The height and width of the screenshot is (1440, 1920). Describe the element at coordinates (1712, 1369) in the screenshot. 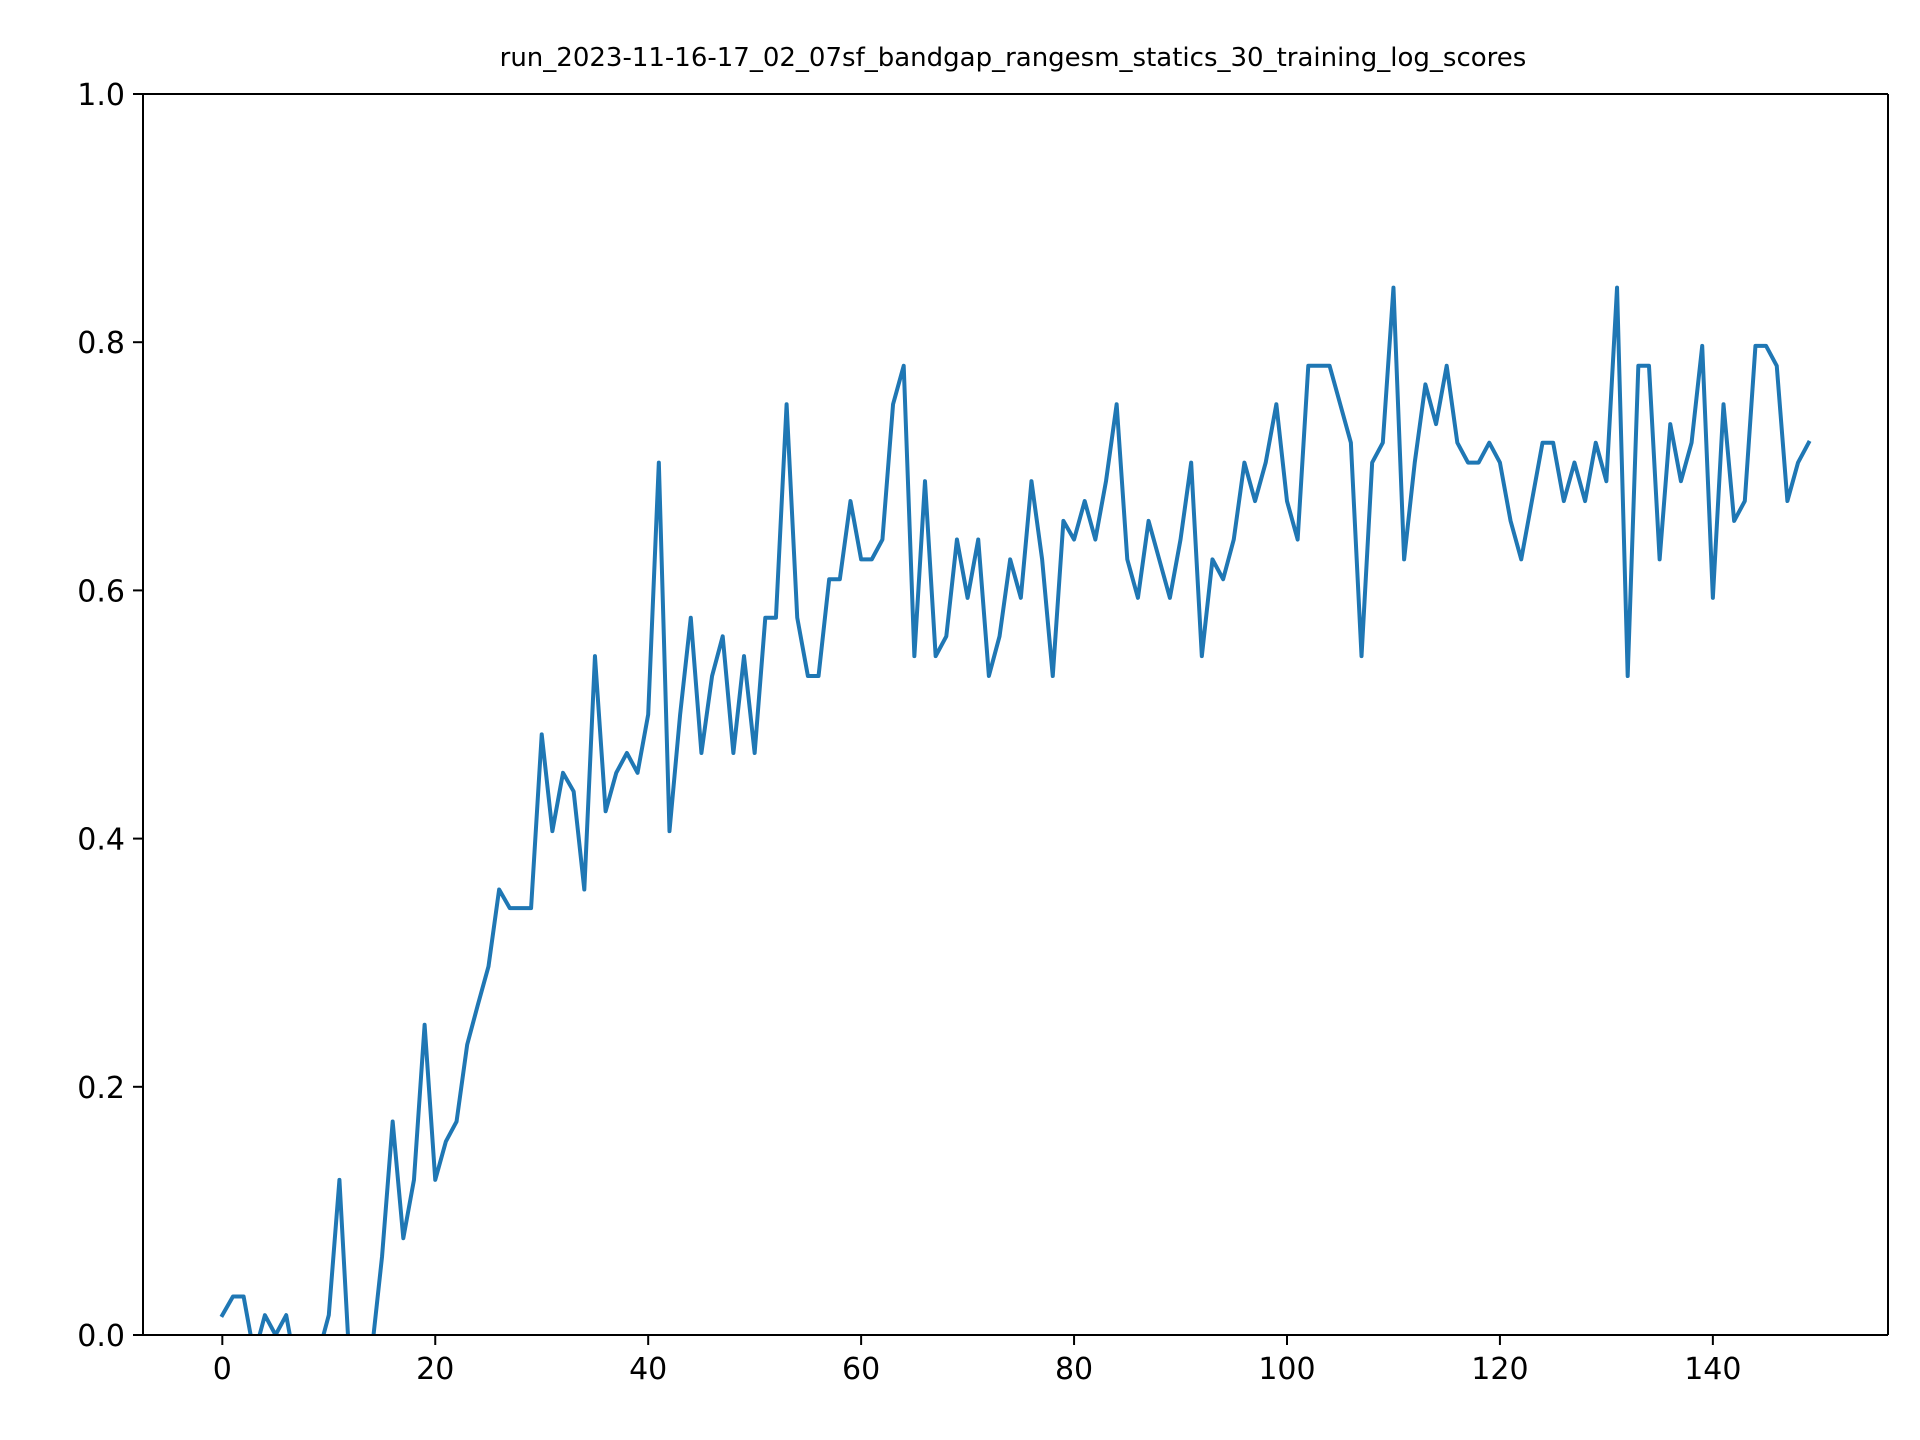

I see `x-tick-label: 140` at that location.